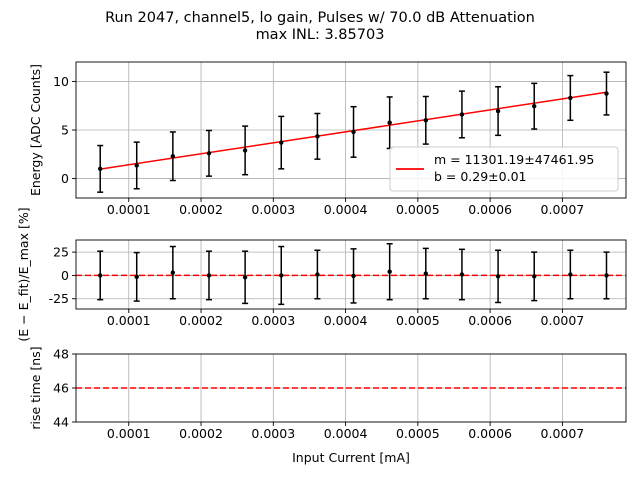  Describe the element at coordinates (480, 176) in the screenshot. I see `legend-label: b = 0.29±0.01` at that location.